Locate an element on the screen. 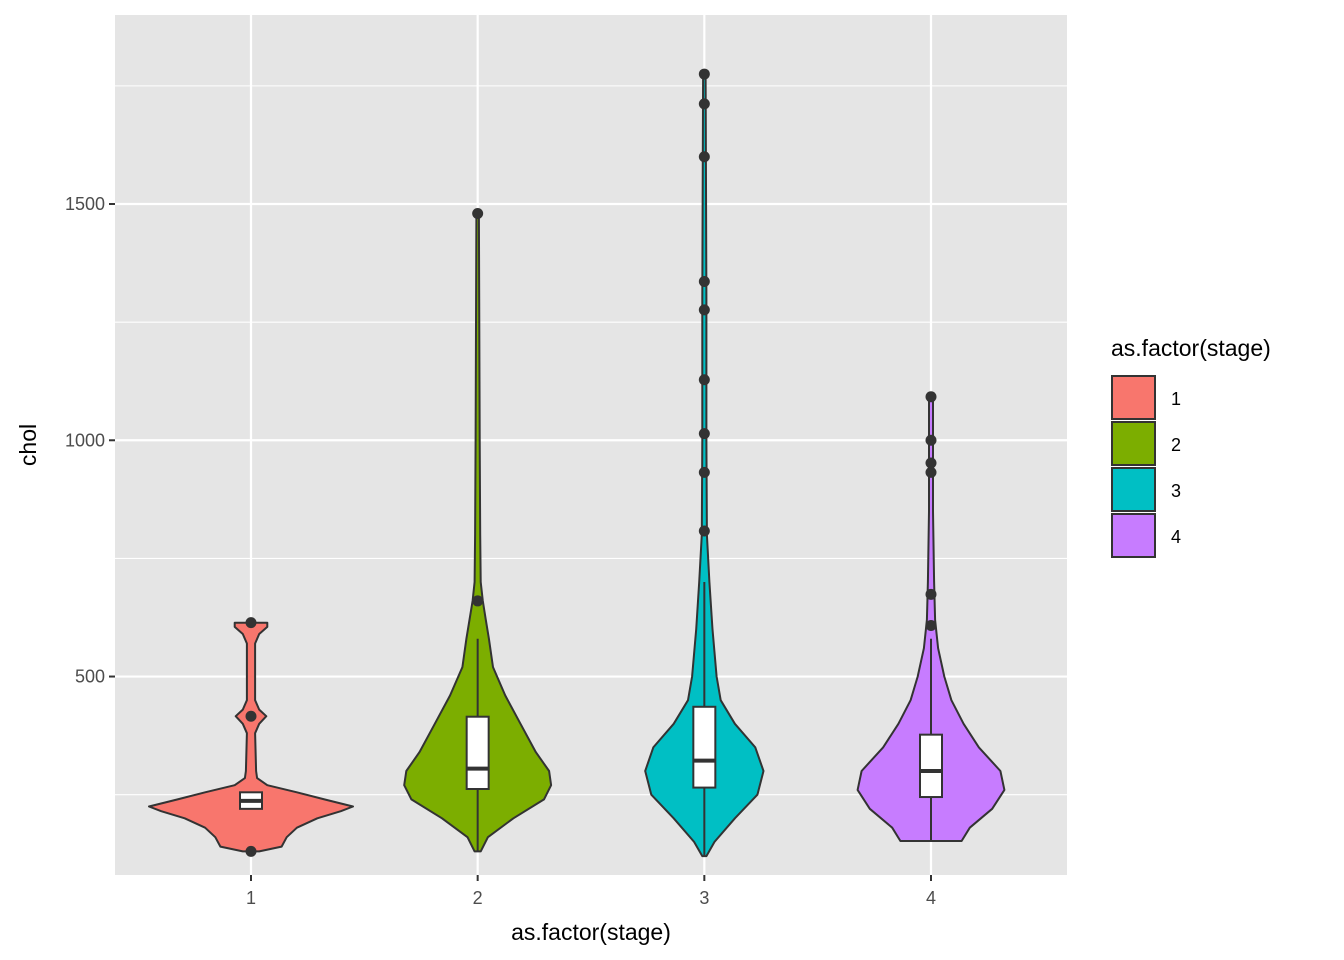 The width and height of the screenshot is (1344, 960). legend-label-1: 1 is located at coordinates (1176, 399).